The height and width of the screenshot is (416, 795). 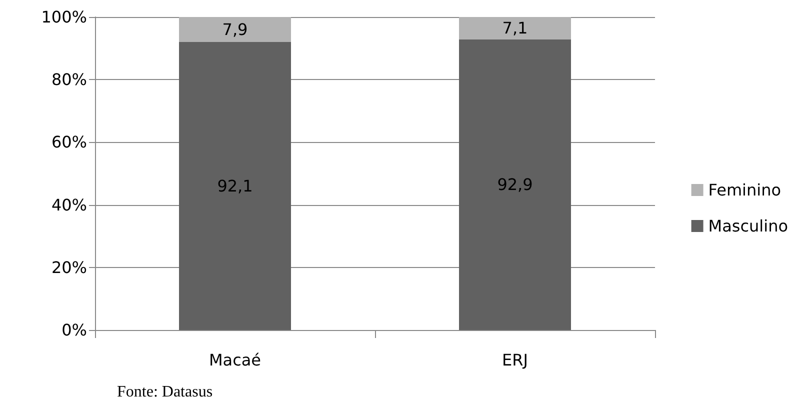 What do you see at coordinates (515, 360) in the screenshot?
I see `x-tick-label: ERJ` at bounding box center [515, 360].